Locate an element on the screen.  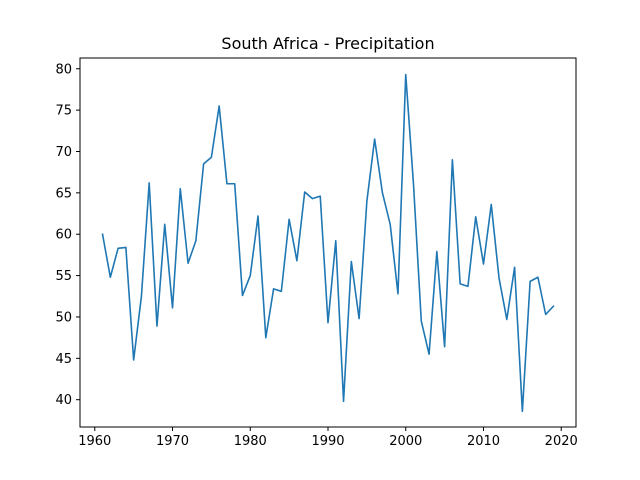
x-tick-label: 1990 is located at coordinates (327, 441).